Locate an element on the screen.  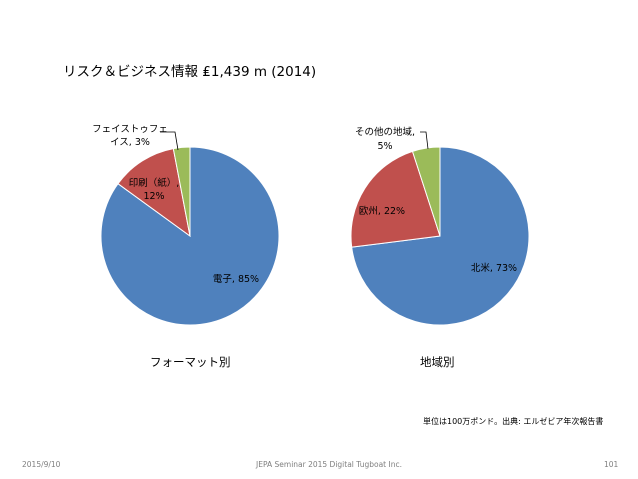
source-note: 単位は100万ポンド。出典: エルゼビア年次報告書 is located at coordinates (513, 421).